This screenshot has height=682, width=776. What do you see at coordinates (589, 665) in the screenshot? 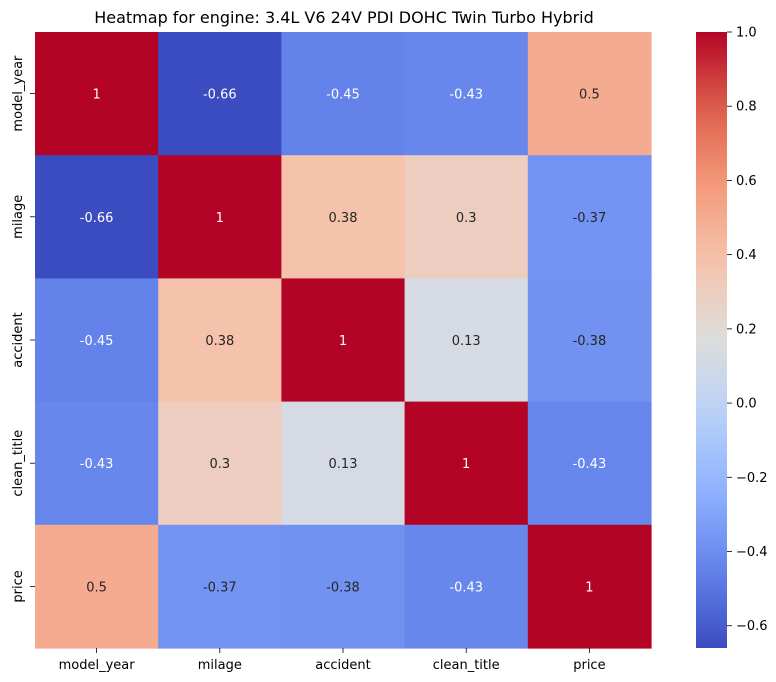
I see `x-tick-label: price` at bounding box center [589, 665].